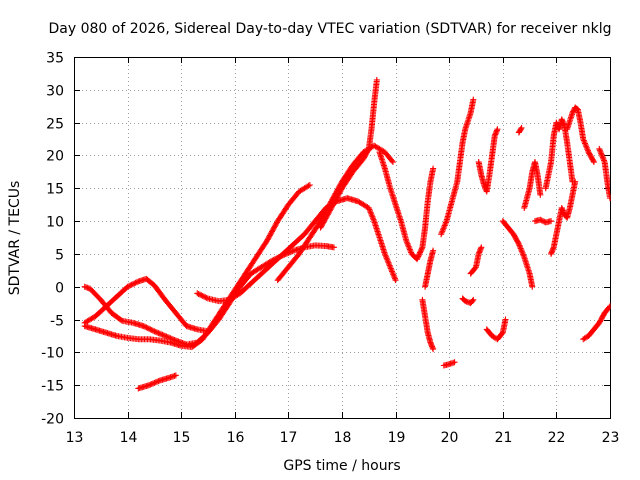 The height and width of the screenshot is (480, 640). I want to click on y-tick-label: 35, so click(55, 59).